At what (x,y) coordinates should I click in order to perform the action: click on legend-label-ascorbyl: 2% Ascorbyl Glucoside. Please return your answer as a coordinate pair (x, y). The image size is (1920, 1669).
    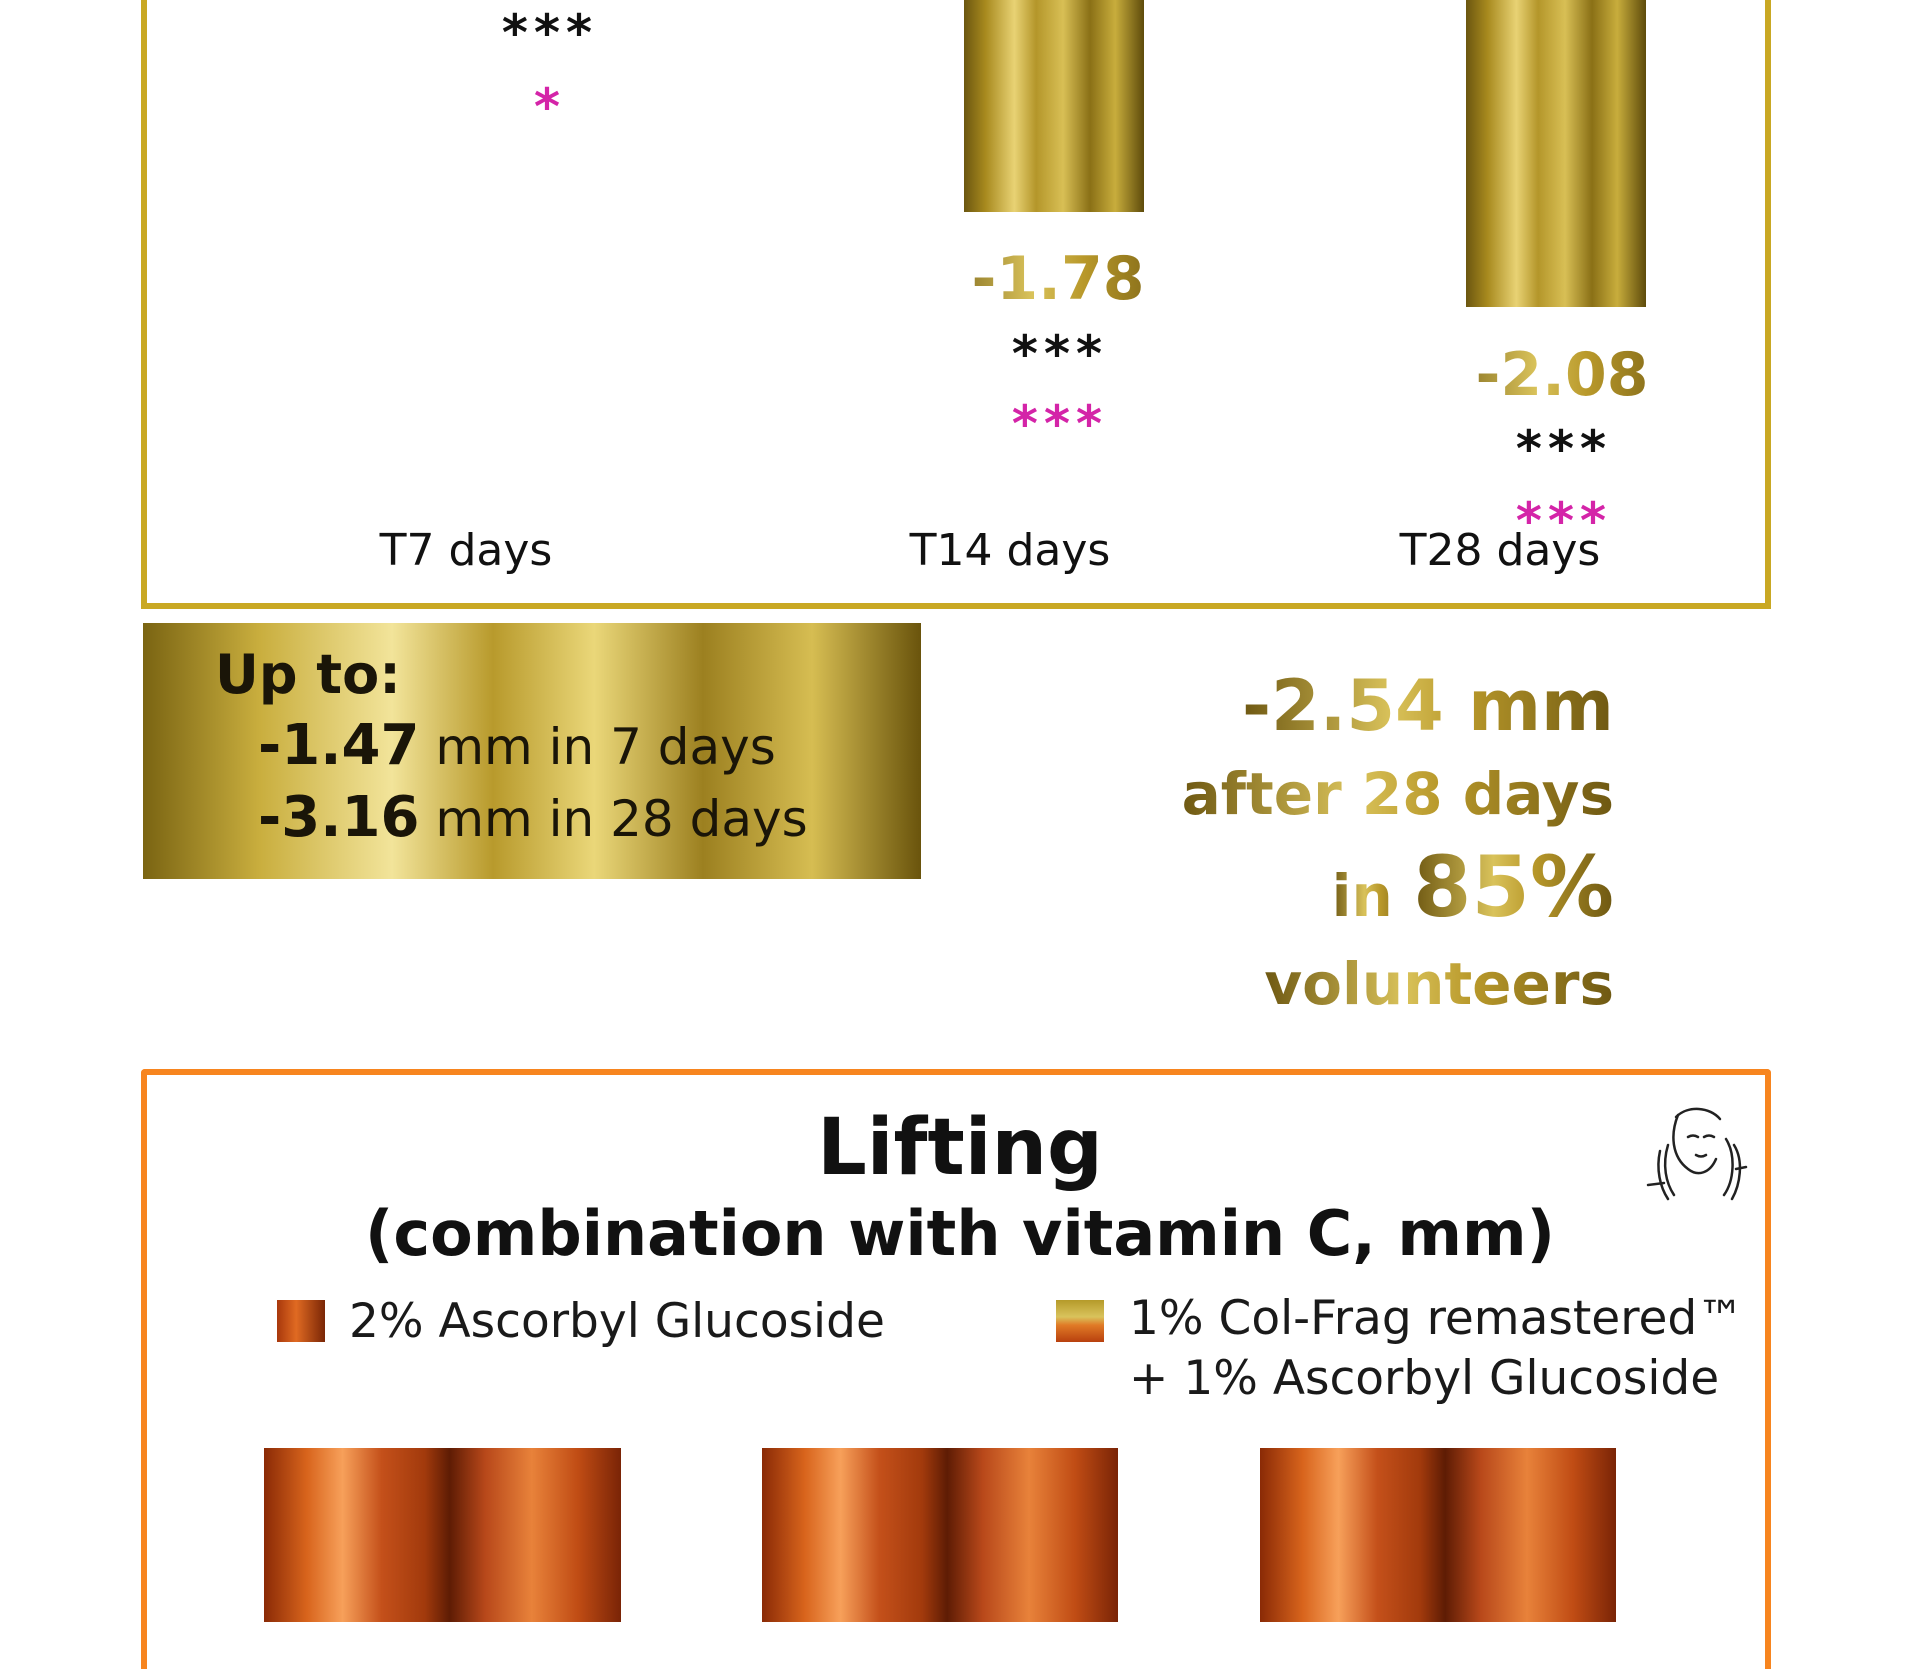
    Looking at the image, I should click on (617, 1321).